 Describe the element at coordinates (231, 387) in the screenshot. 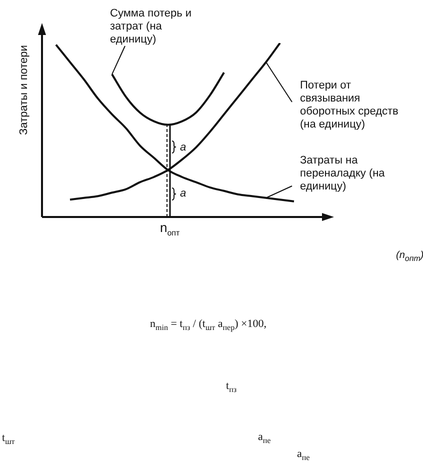

I see `text: t$_{пз}$` at that location.